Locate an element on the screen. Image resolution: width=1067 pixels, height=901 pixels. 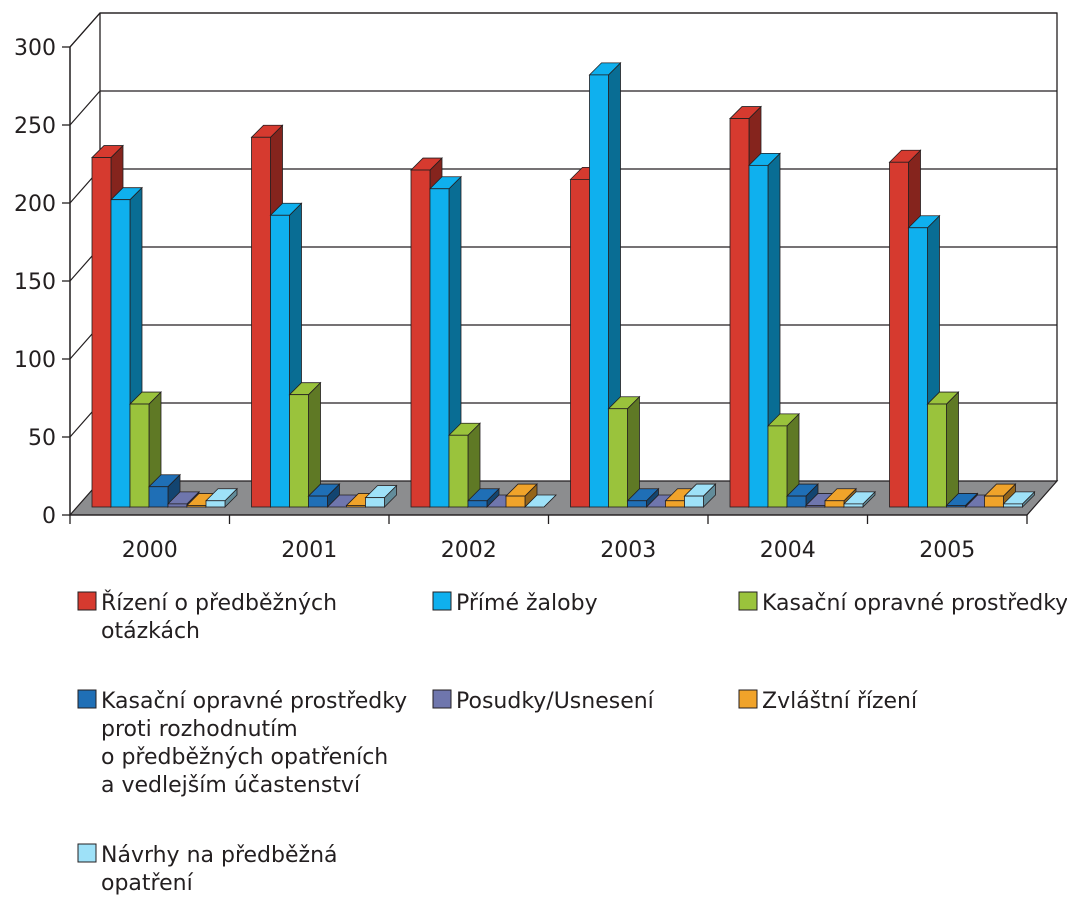
legend-item: Posudky/Usnesení is located at coordinates (543, 701).